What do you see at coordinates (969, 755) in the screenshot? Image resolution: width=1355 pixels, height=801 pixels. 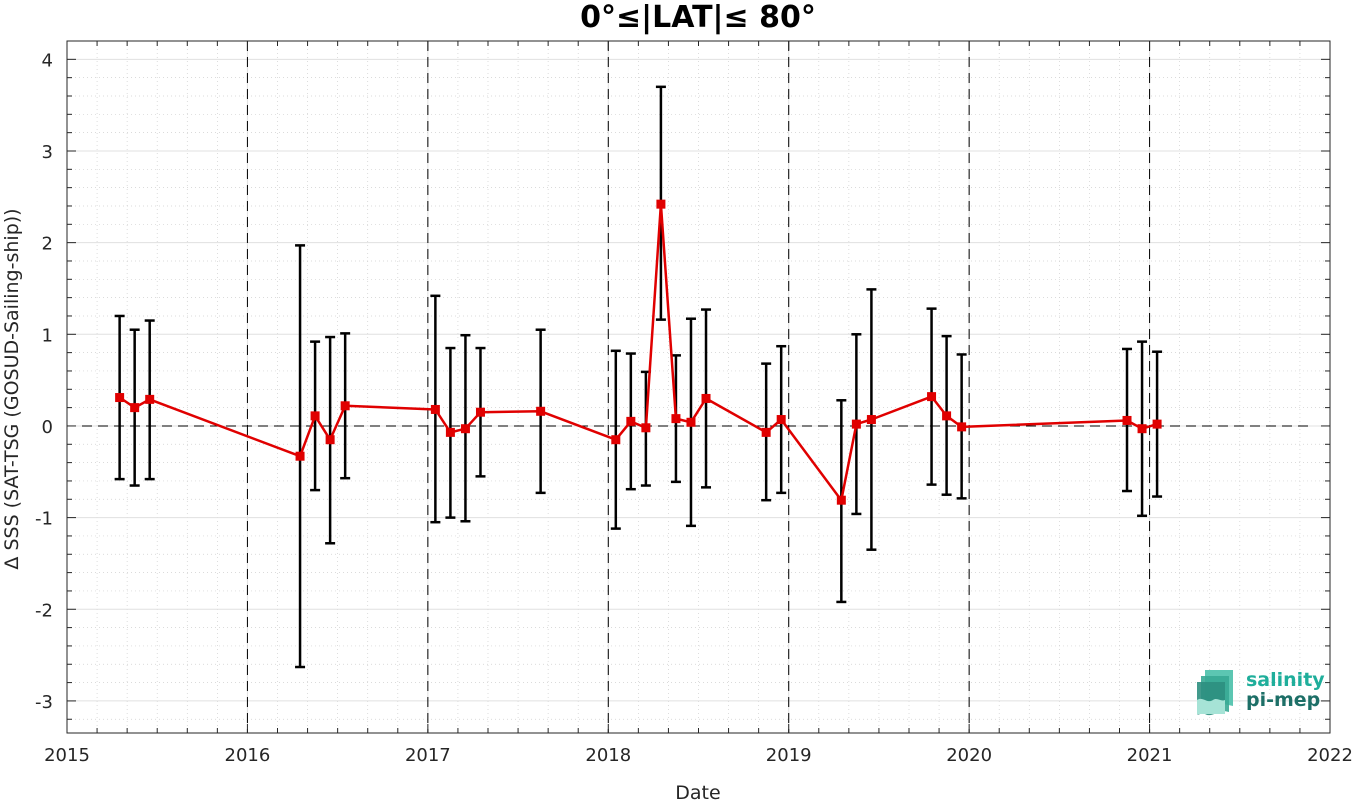 I see `x-tick-label: 2020` at bounding box center [969, 755].